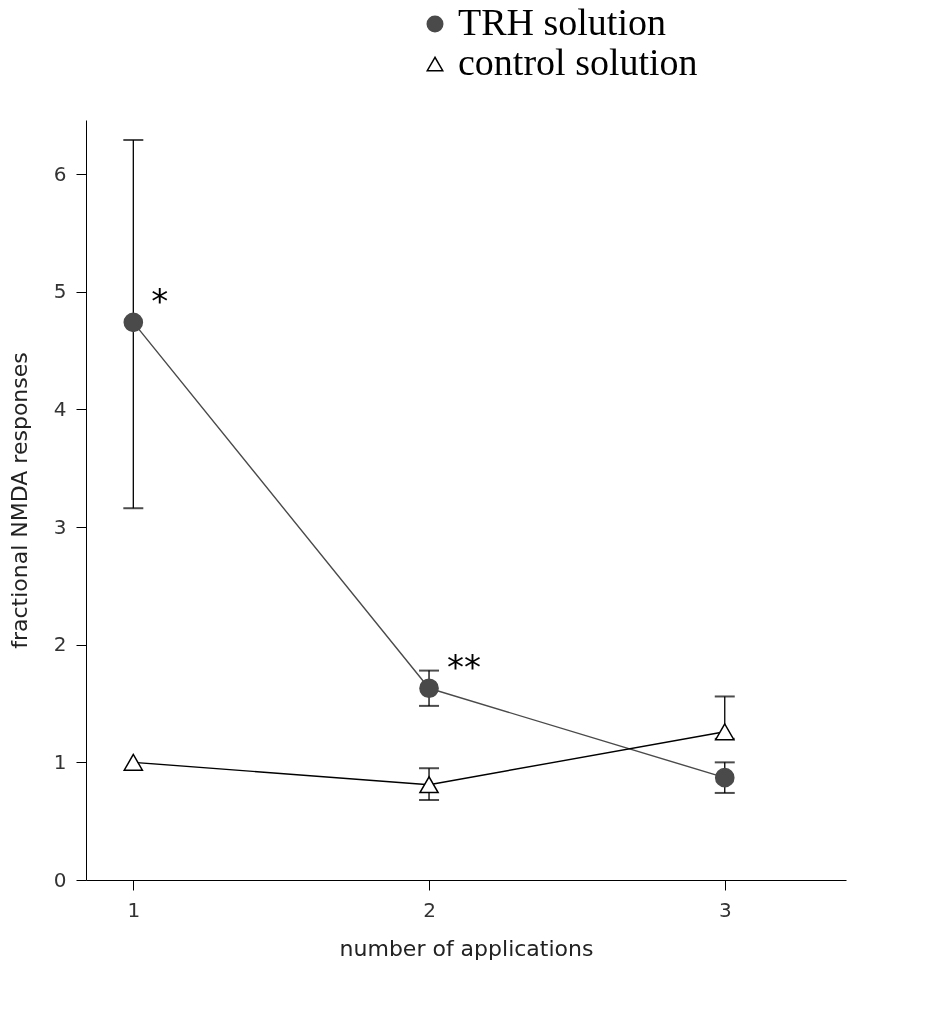 Image resolution: width=929 pixels, height=1015 pixels. What do you see at coordinates (60, 879) in the screenshot?
I see `y-tick-label: 0` at bounding box center [60, 879].